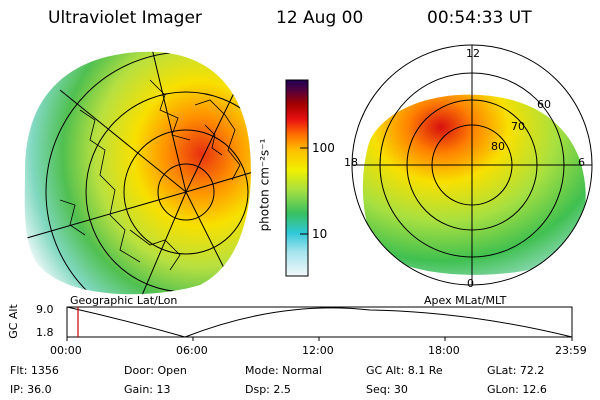 The width and height of the screenshot is (600, 400). Describe the element at coordinates (34, 370) in the screenshot. I see `status-flight: Flt: 1356` at that location.